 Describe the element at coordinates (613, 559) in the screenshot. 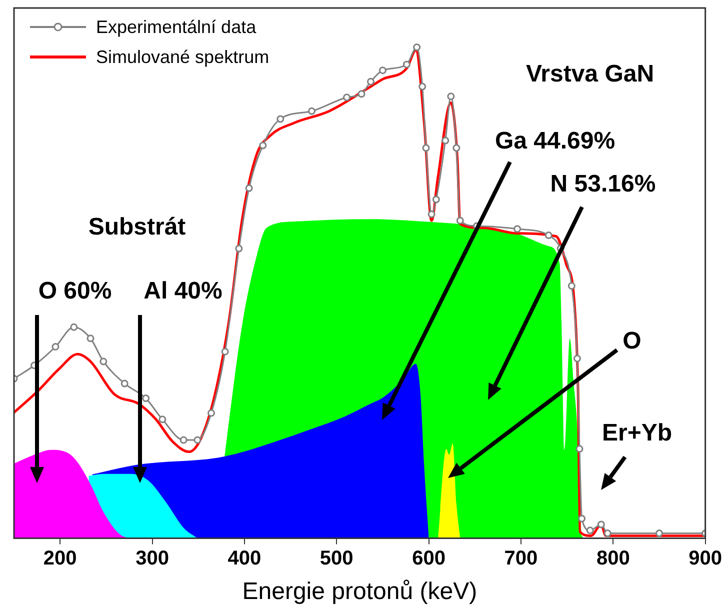

I see `x-tick-label: 800` at that location.